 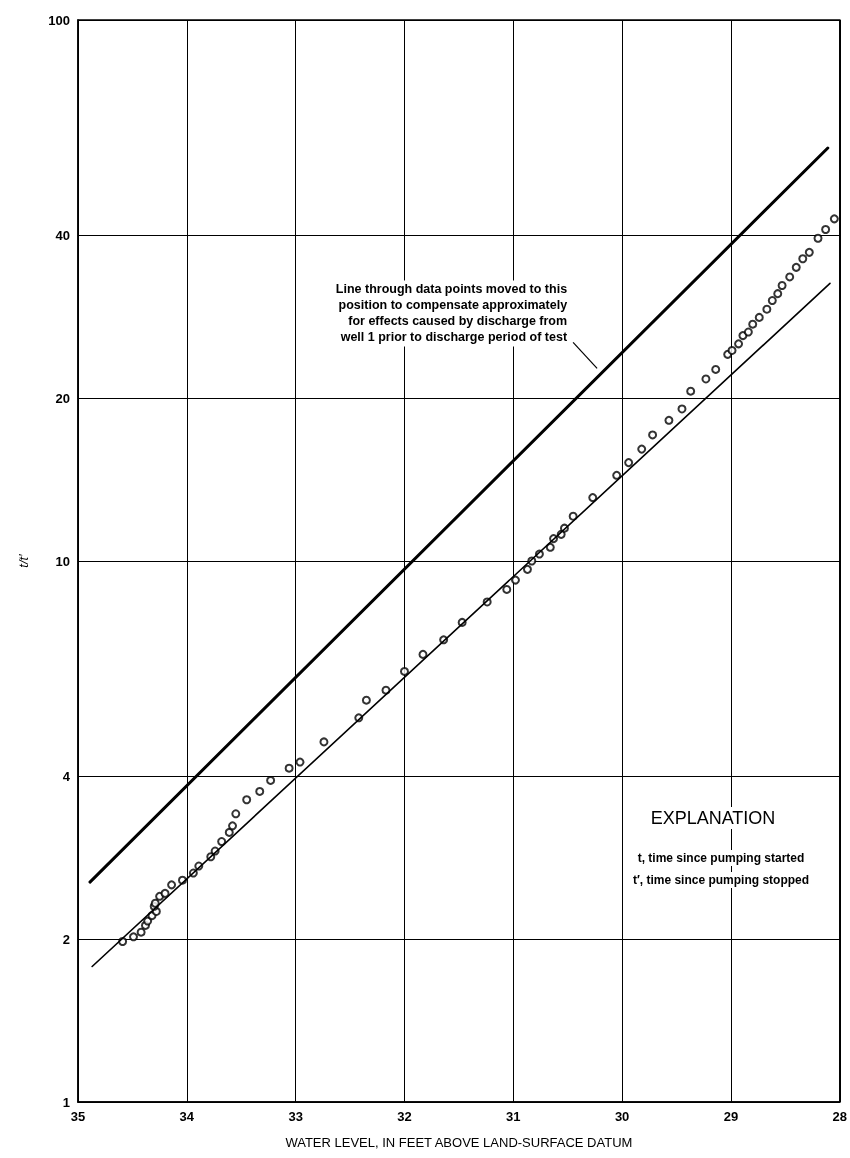 I want to click on y-axis-title: t/t′, so click(x=23, y=560).